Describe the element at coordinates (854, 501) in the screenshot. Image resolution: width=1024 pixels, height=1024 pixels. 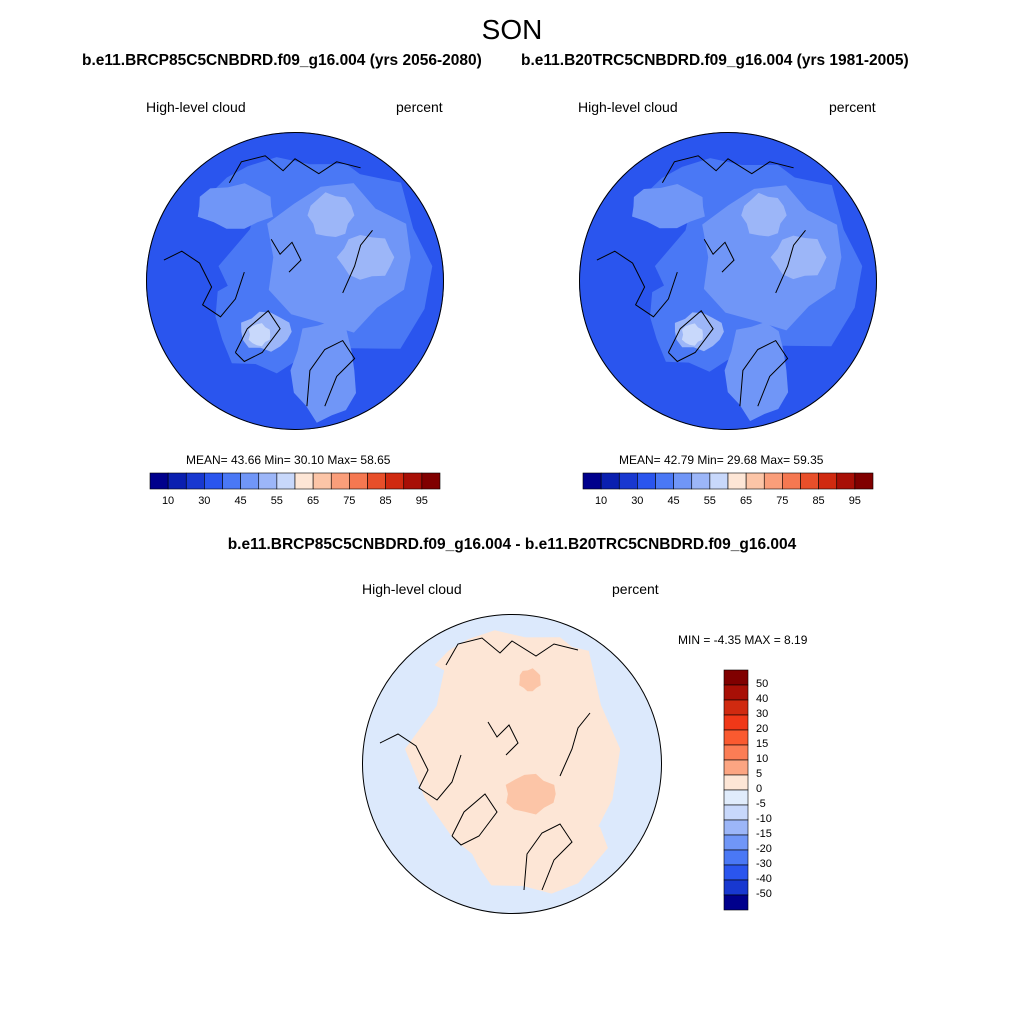
I see `colorbar-tick-label: 95` at that location.